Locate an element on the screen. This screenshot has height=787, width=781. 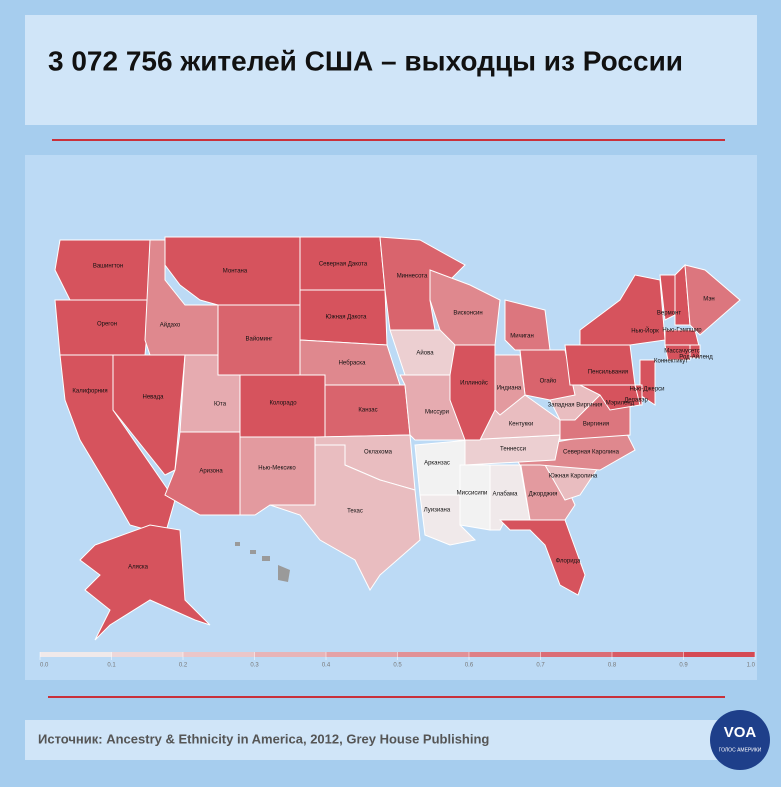
state-label: Алабама is located at coordinates (506, 495).